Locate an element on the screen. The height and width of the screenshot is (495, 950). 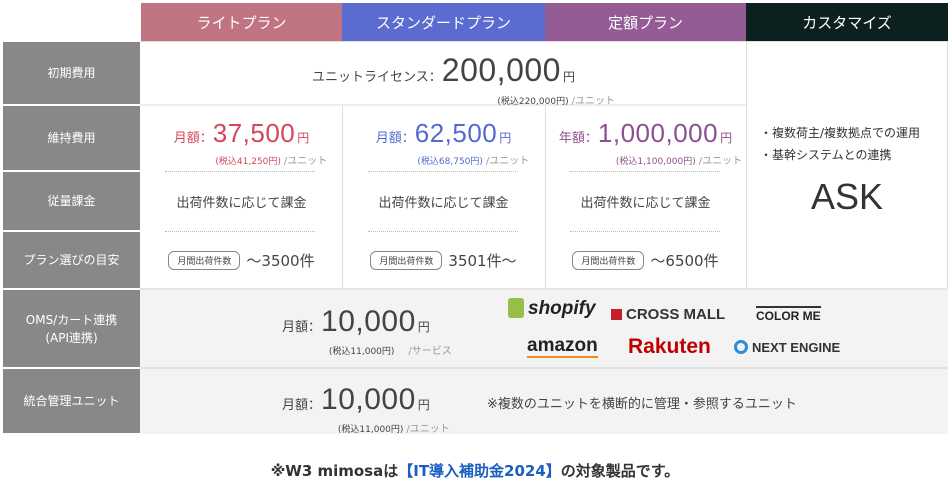
oms-price: 月額： 10,000 円 (税込11,000円) /サービス is located at coordinates (367, 331).